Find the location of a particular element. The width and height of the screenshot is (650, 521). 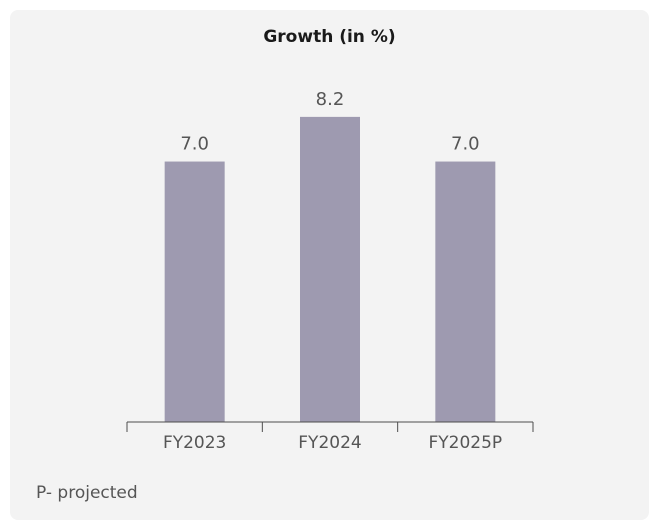

x-tick-label-fy2023: FY2023 is located at coordinates (194, 443).